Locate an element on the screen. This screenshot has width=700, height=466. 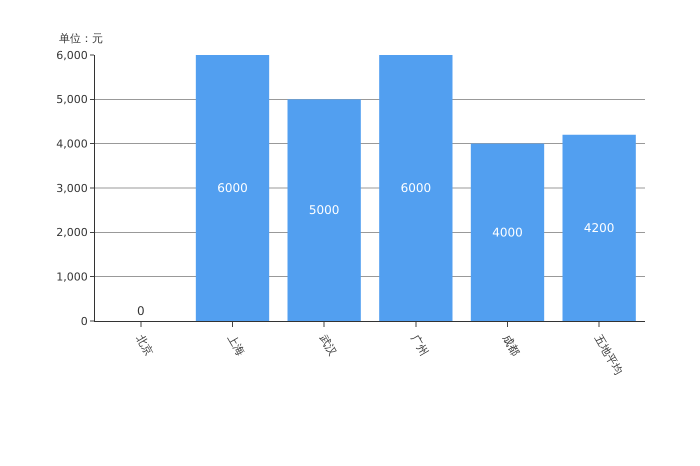
y-tick-label: 4,000 is located at coordinates (72, 144).